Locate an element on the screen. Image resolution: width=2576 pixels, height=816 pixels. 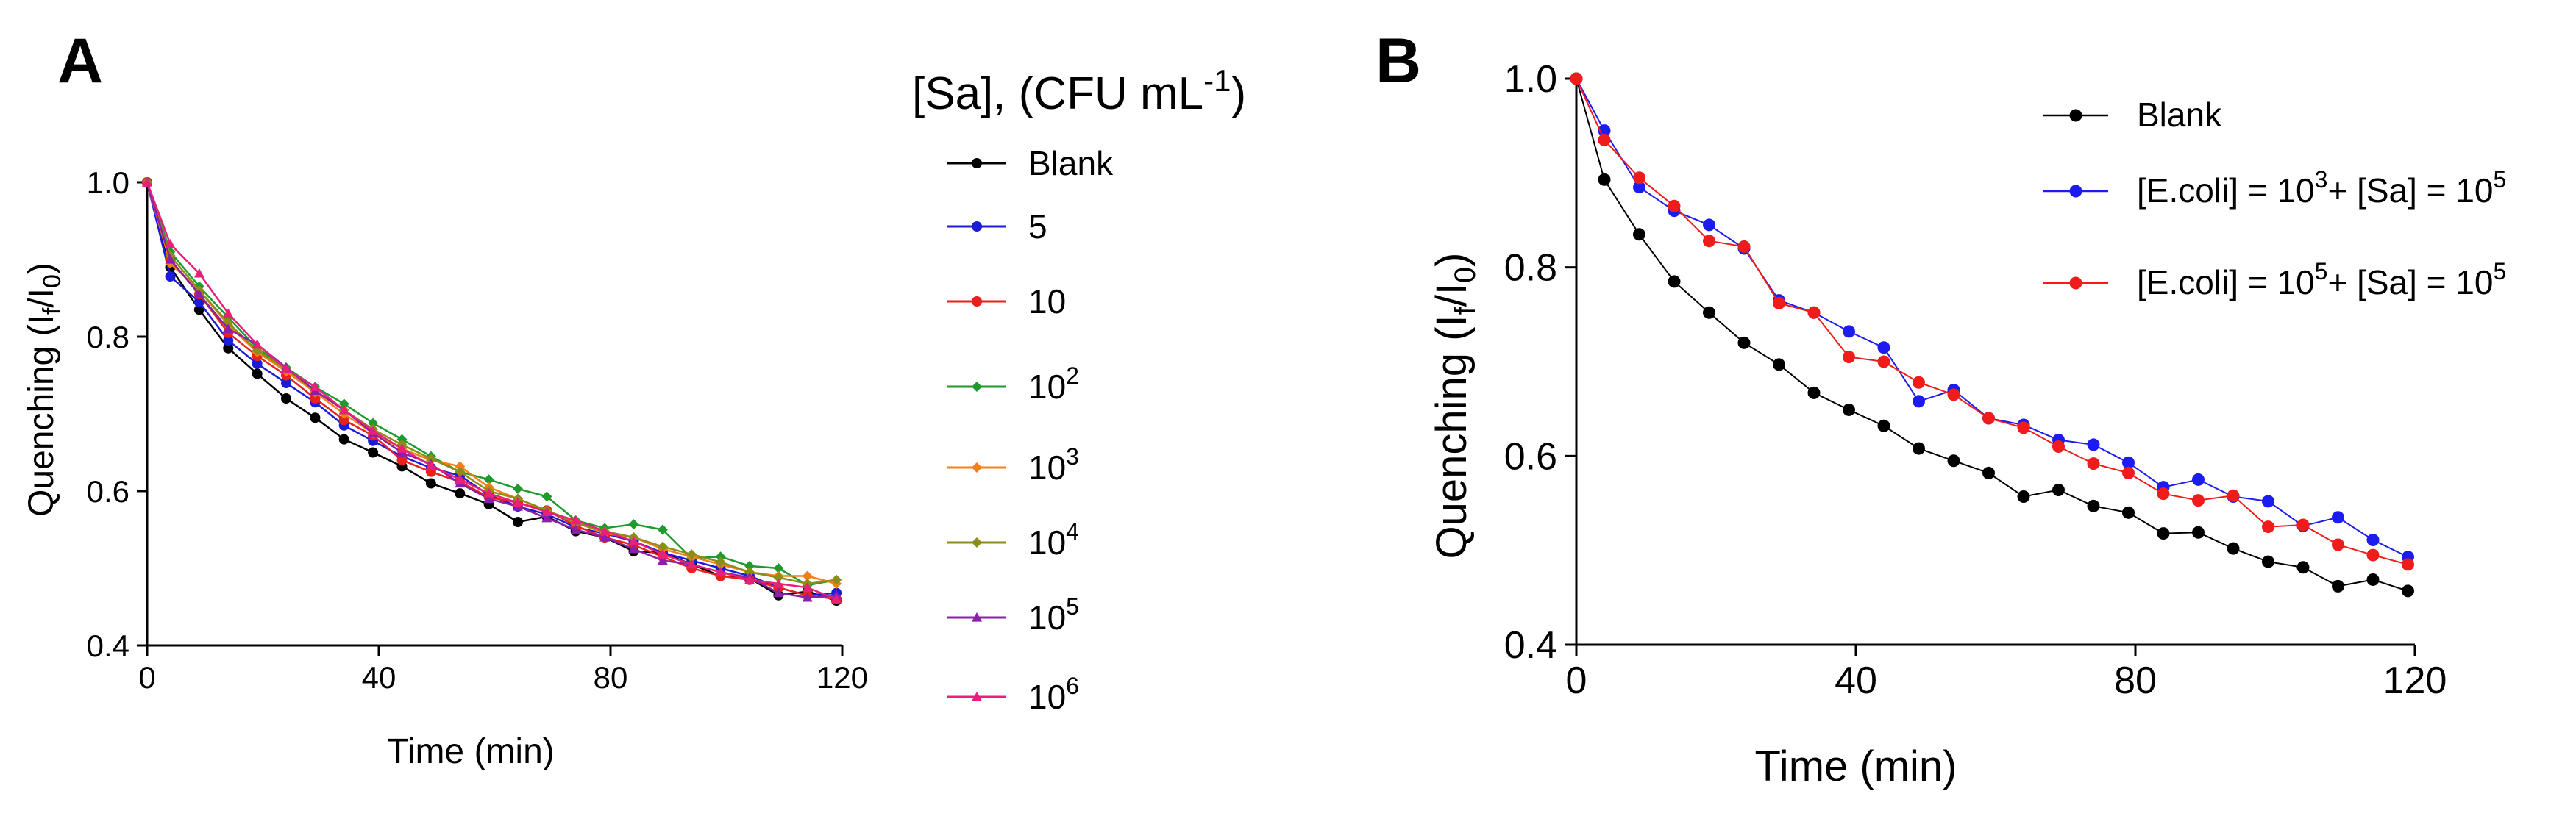
chart-a-legend-title: [Sa], (CFU mL-1) is located at coordinates (1079, 91).